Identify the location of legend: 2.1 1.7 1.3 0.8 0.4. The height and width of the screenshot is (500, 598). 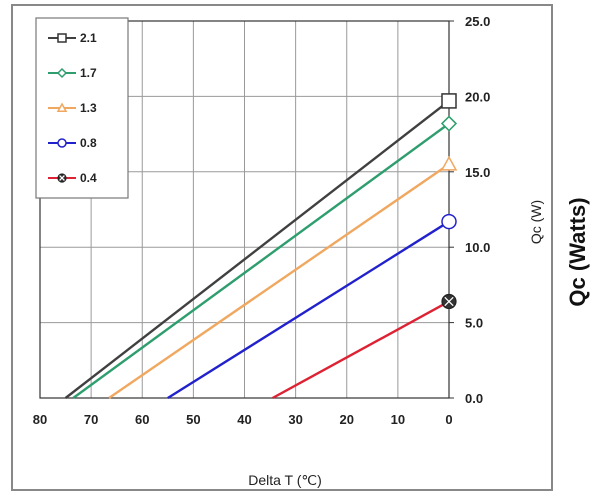
(82, 108).